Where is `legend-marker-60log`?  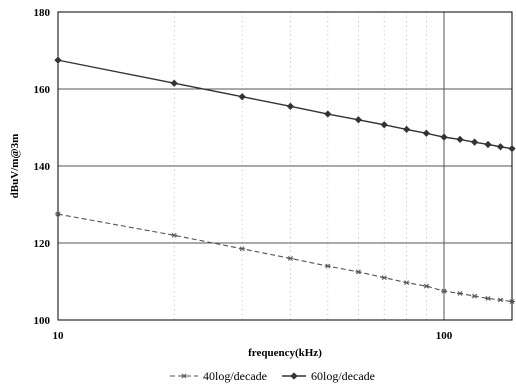 legend-marker-60log is located at coordinates (294, 376).